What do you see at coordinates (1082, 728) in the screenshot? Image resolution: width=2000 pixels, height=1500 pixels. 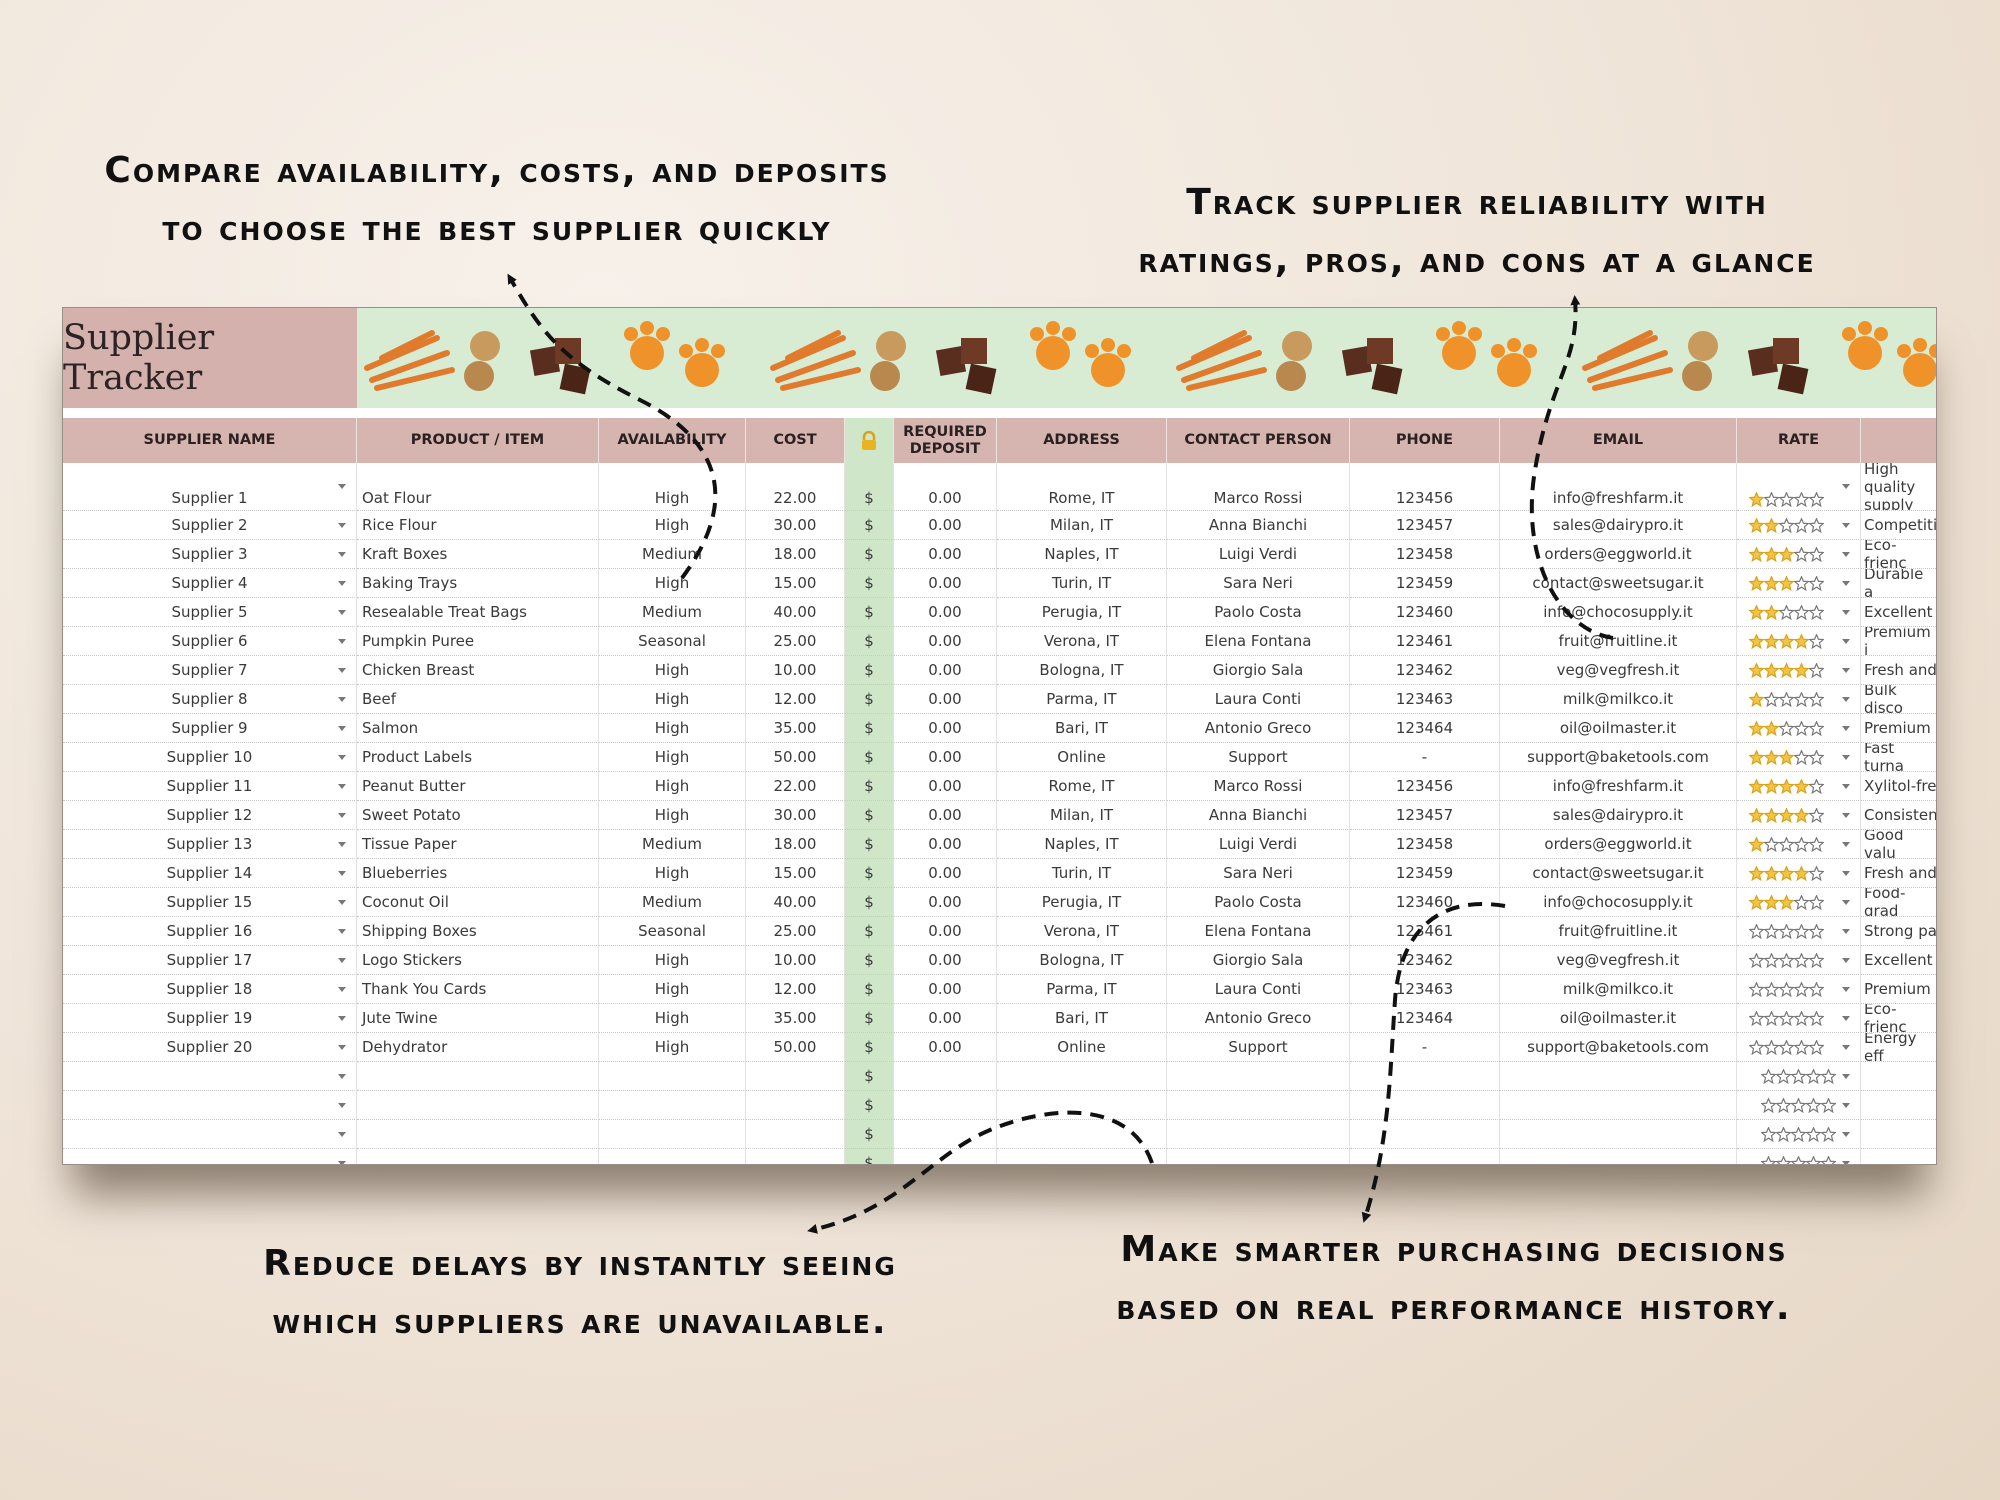 I see `cell: Bari, IT` at bounding box center [1082, 728].